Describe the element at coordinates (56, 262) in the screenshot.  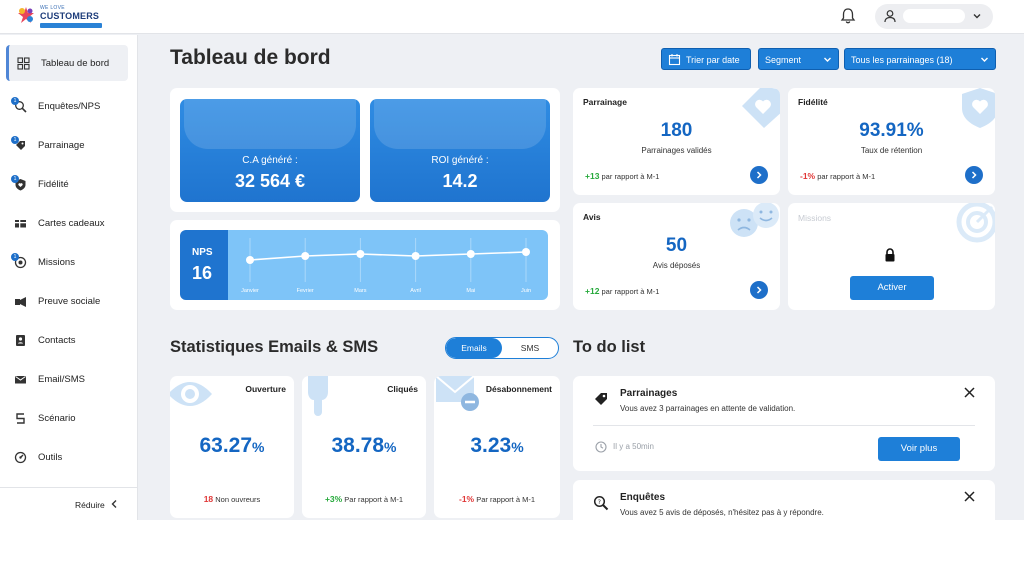
I see `sidebar-item-label: Missions` at that location.